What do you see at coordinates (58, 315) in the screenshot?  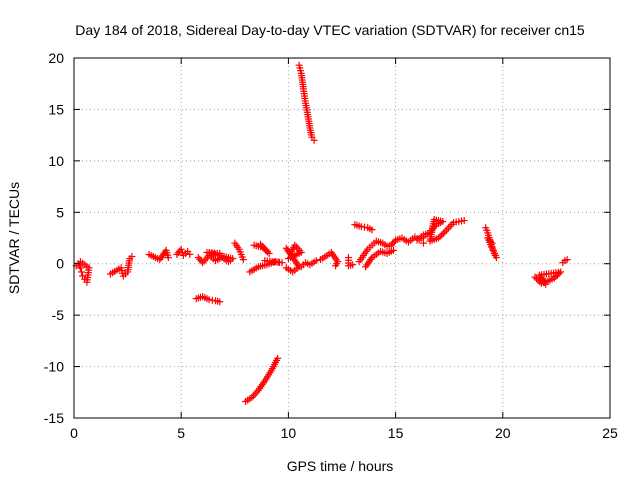 I see `y-tick-label: -5` at bounding box center [58, 315].